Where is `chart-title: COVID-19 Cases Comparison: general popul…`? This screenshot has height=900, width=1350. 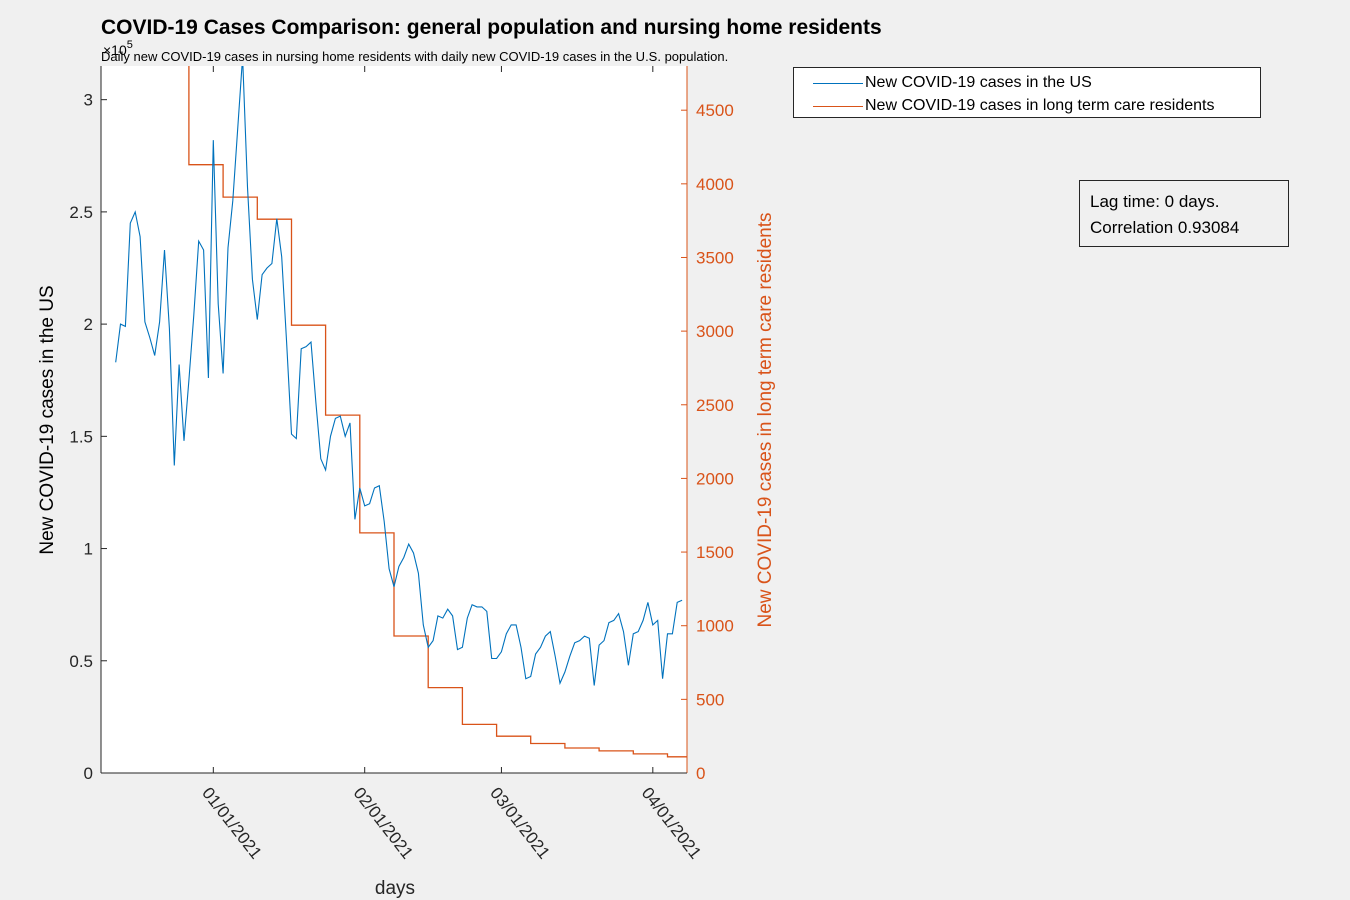 chart-title: COVID-19 Cases Comparison: general popul… is located at coordinates (491, 27).